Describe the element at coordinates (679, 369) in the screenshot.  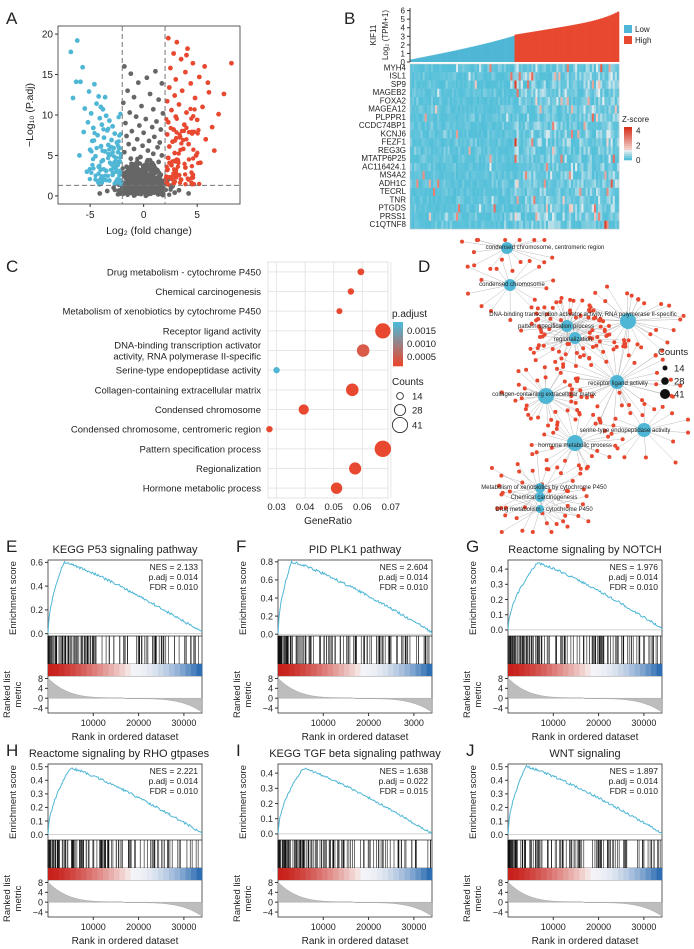
I see `counts-legend-label: 14` at that location.